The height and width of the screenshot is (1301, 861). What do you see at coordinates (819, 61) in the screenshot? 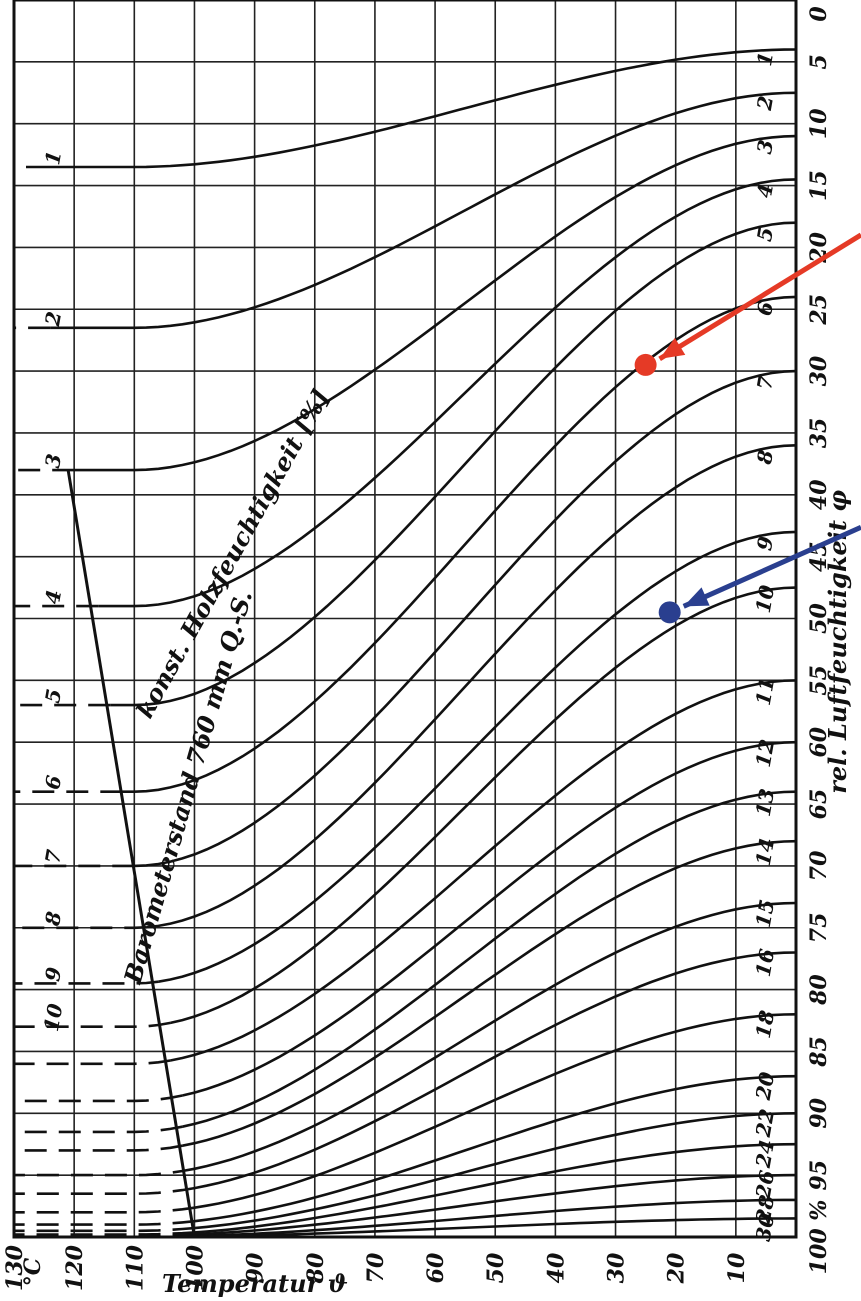
I see `y-tick-label: 5` at bounding box center [819, 61].